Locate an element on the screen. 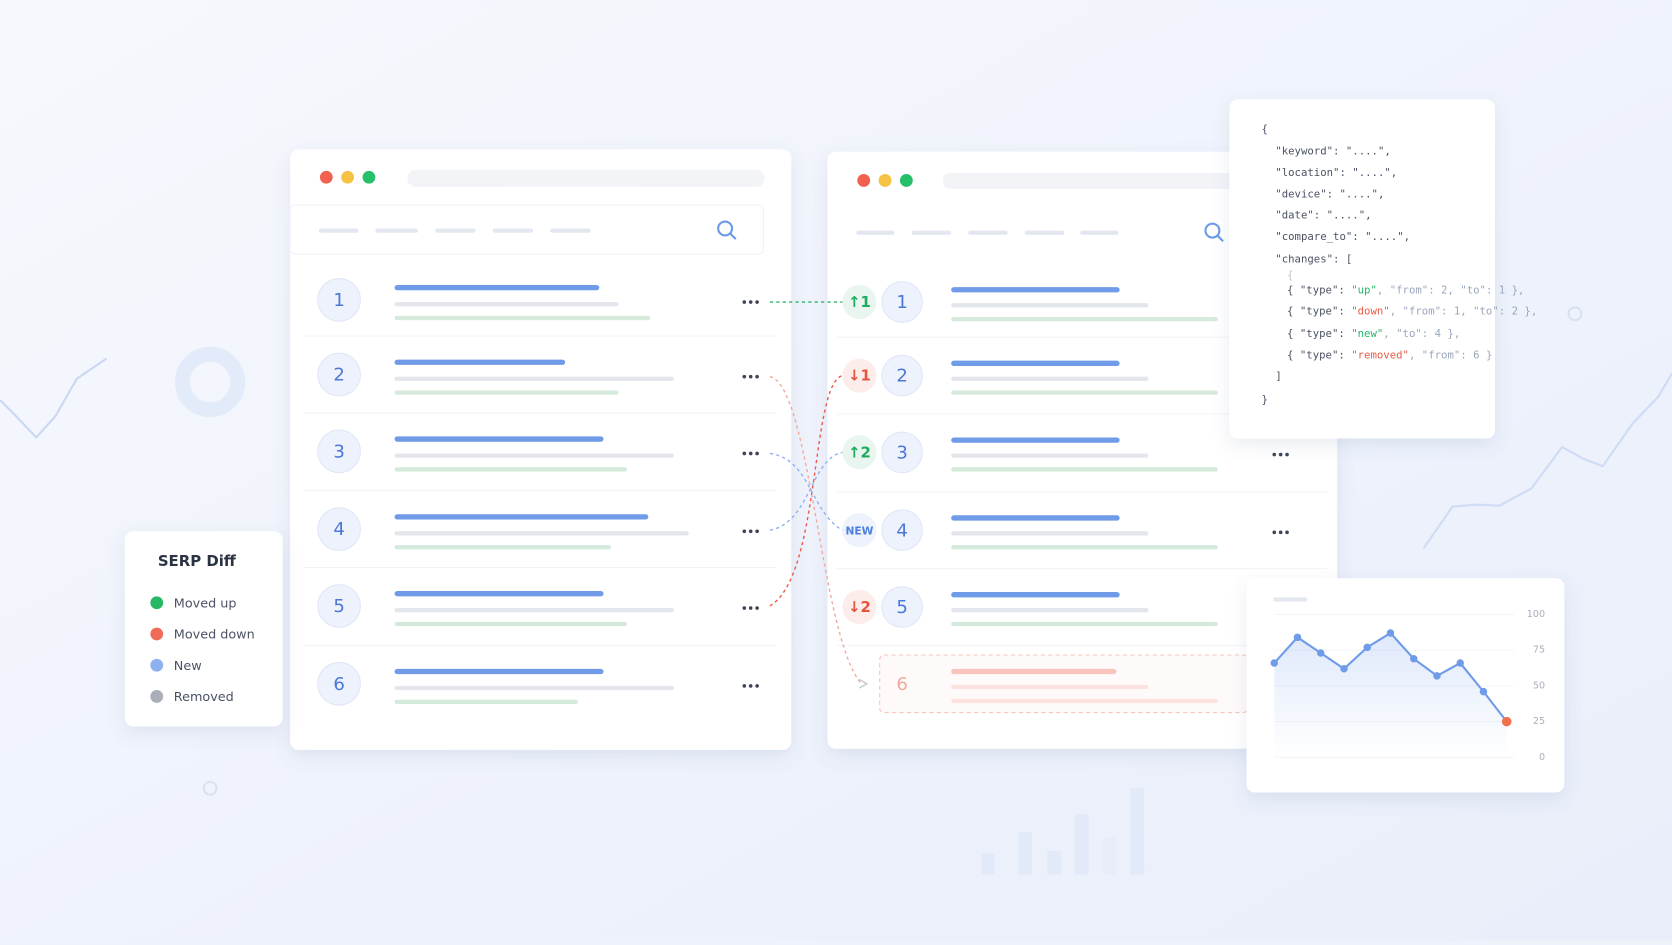  code-line: { "type": "up", "from": 2, "to": 1 }, is located at coordinates (1405, 289).